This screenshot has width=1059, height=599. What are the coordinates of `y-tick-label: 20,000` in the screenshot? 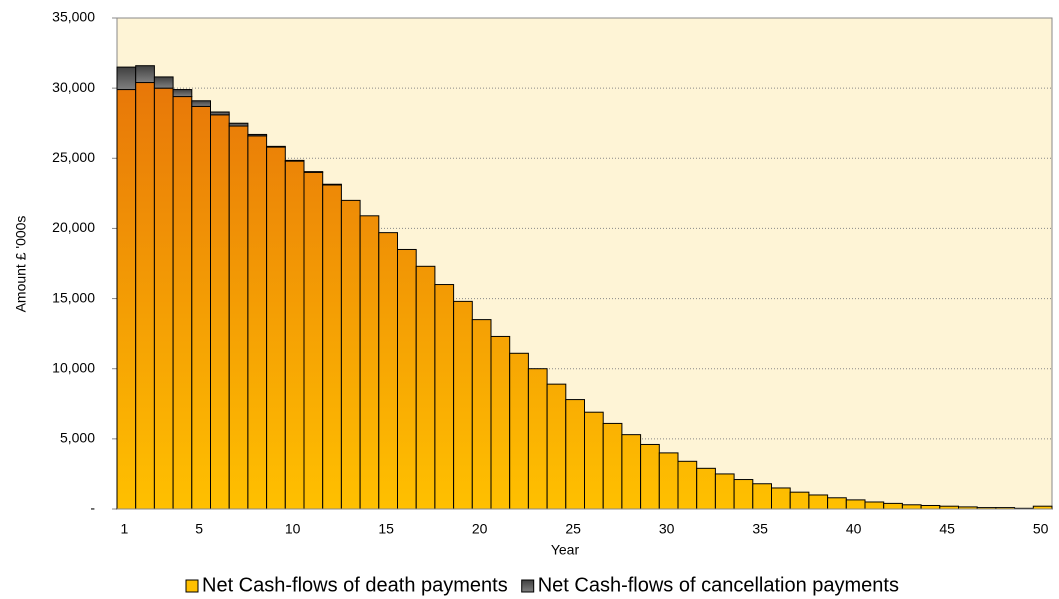 It's located at (73, 227).